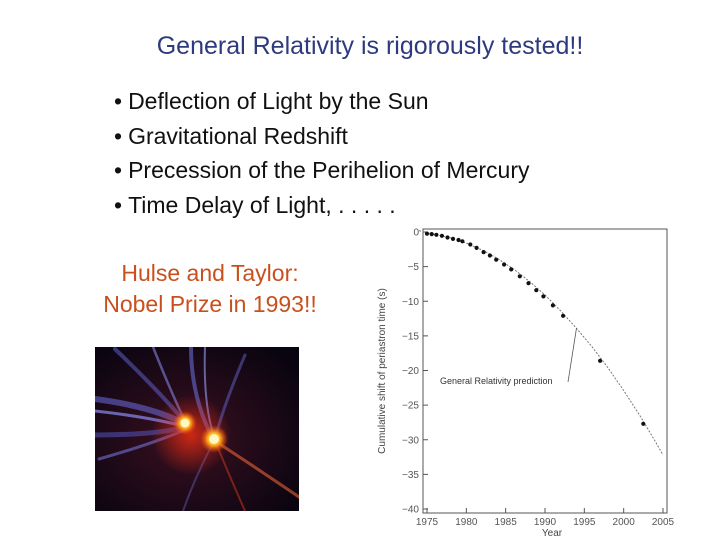  What do you see at coordinates (410, 336) in the screenshot?
I see `y-tick-label: −15` at bounding box center [410, 336].